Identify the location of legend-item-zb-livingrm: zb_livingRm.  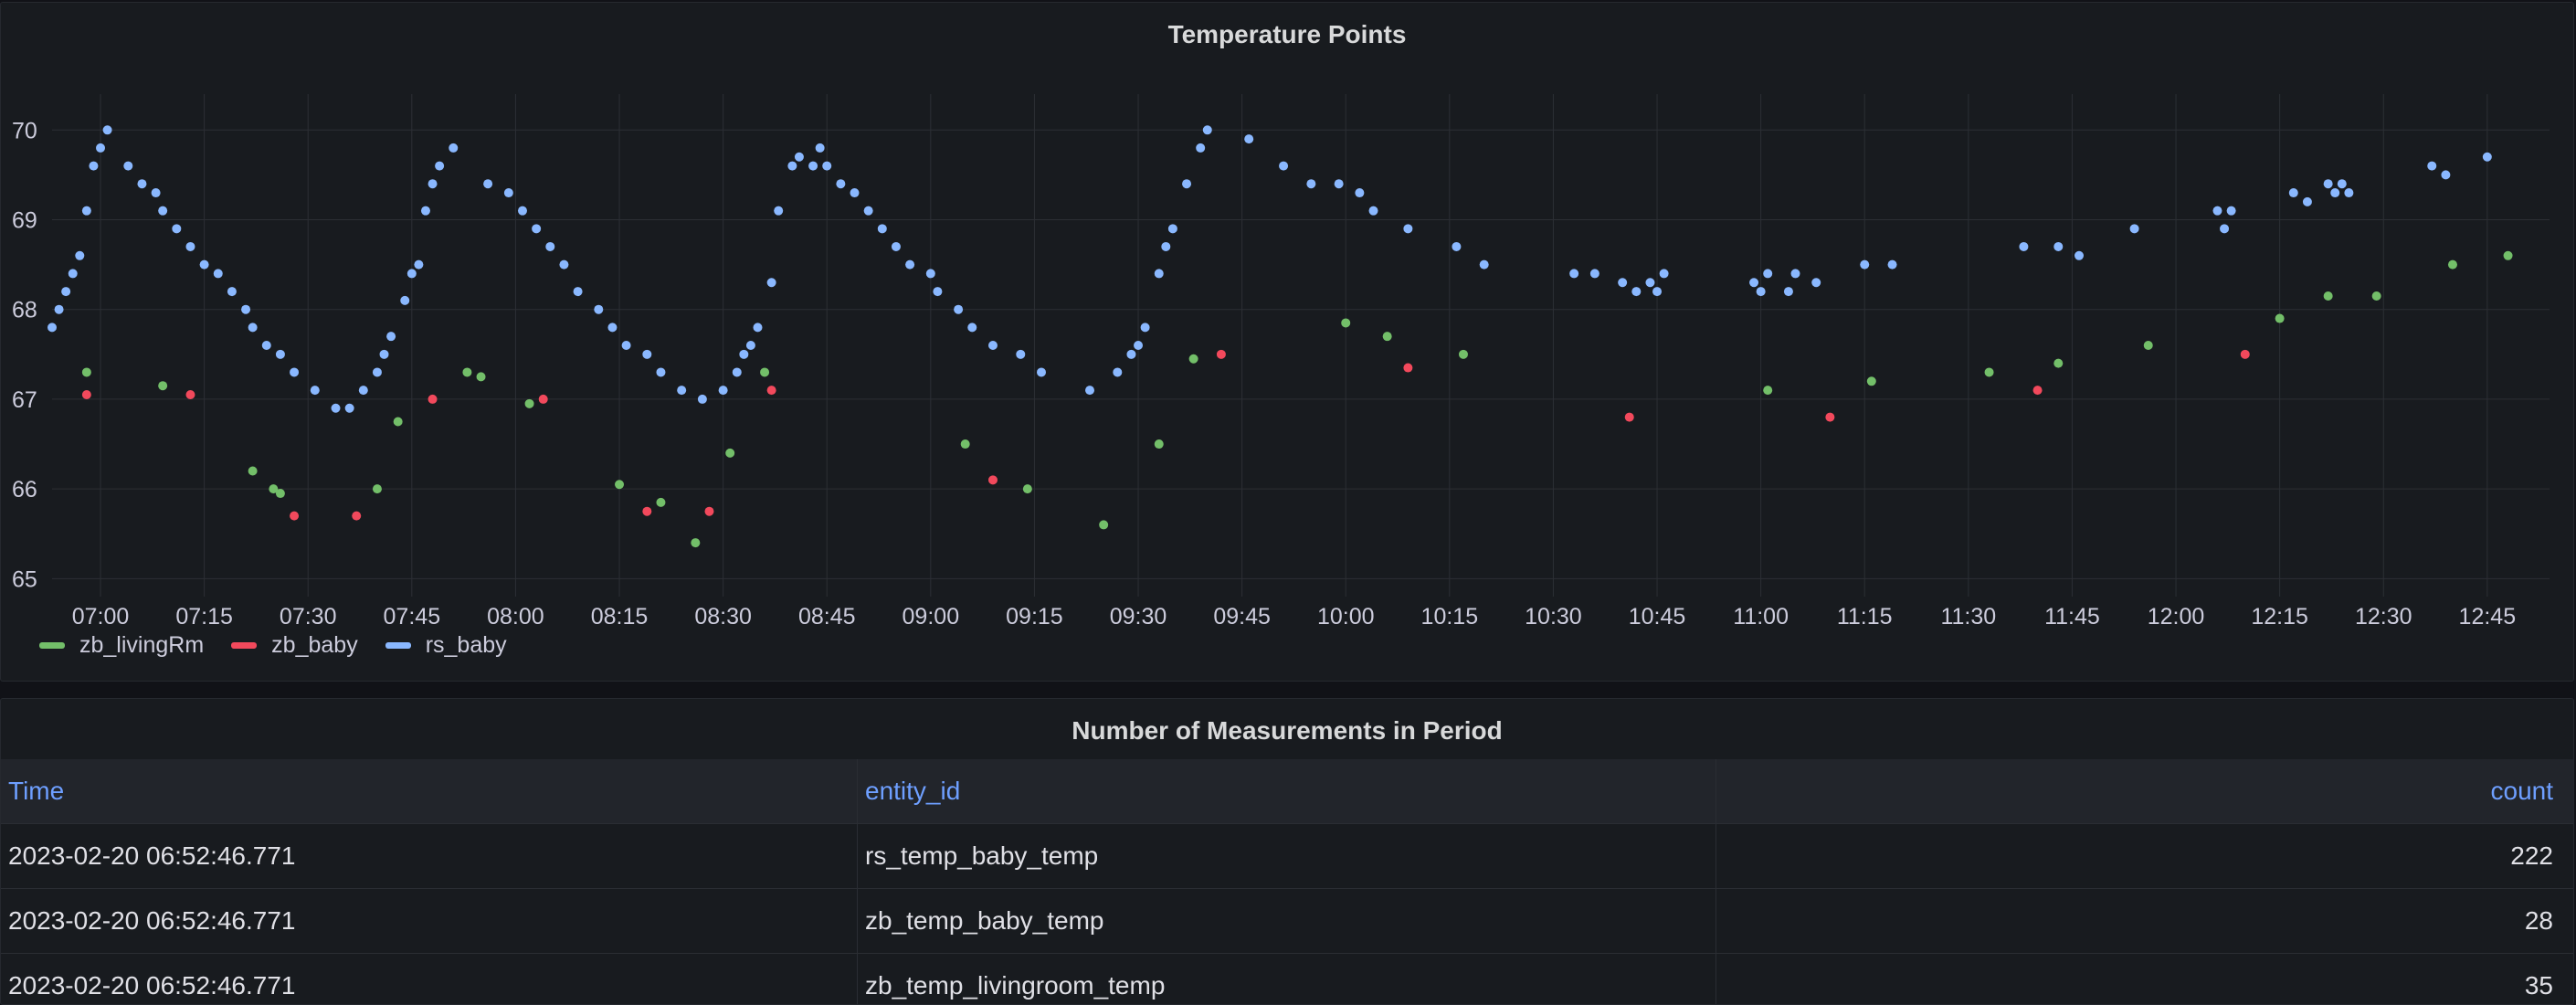
(121, 645).